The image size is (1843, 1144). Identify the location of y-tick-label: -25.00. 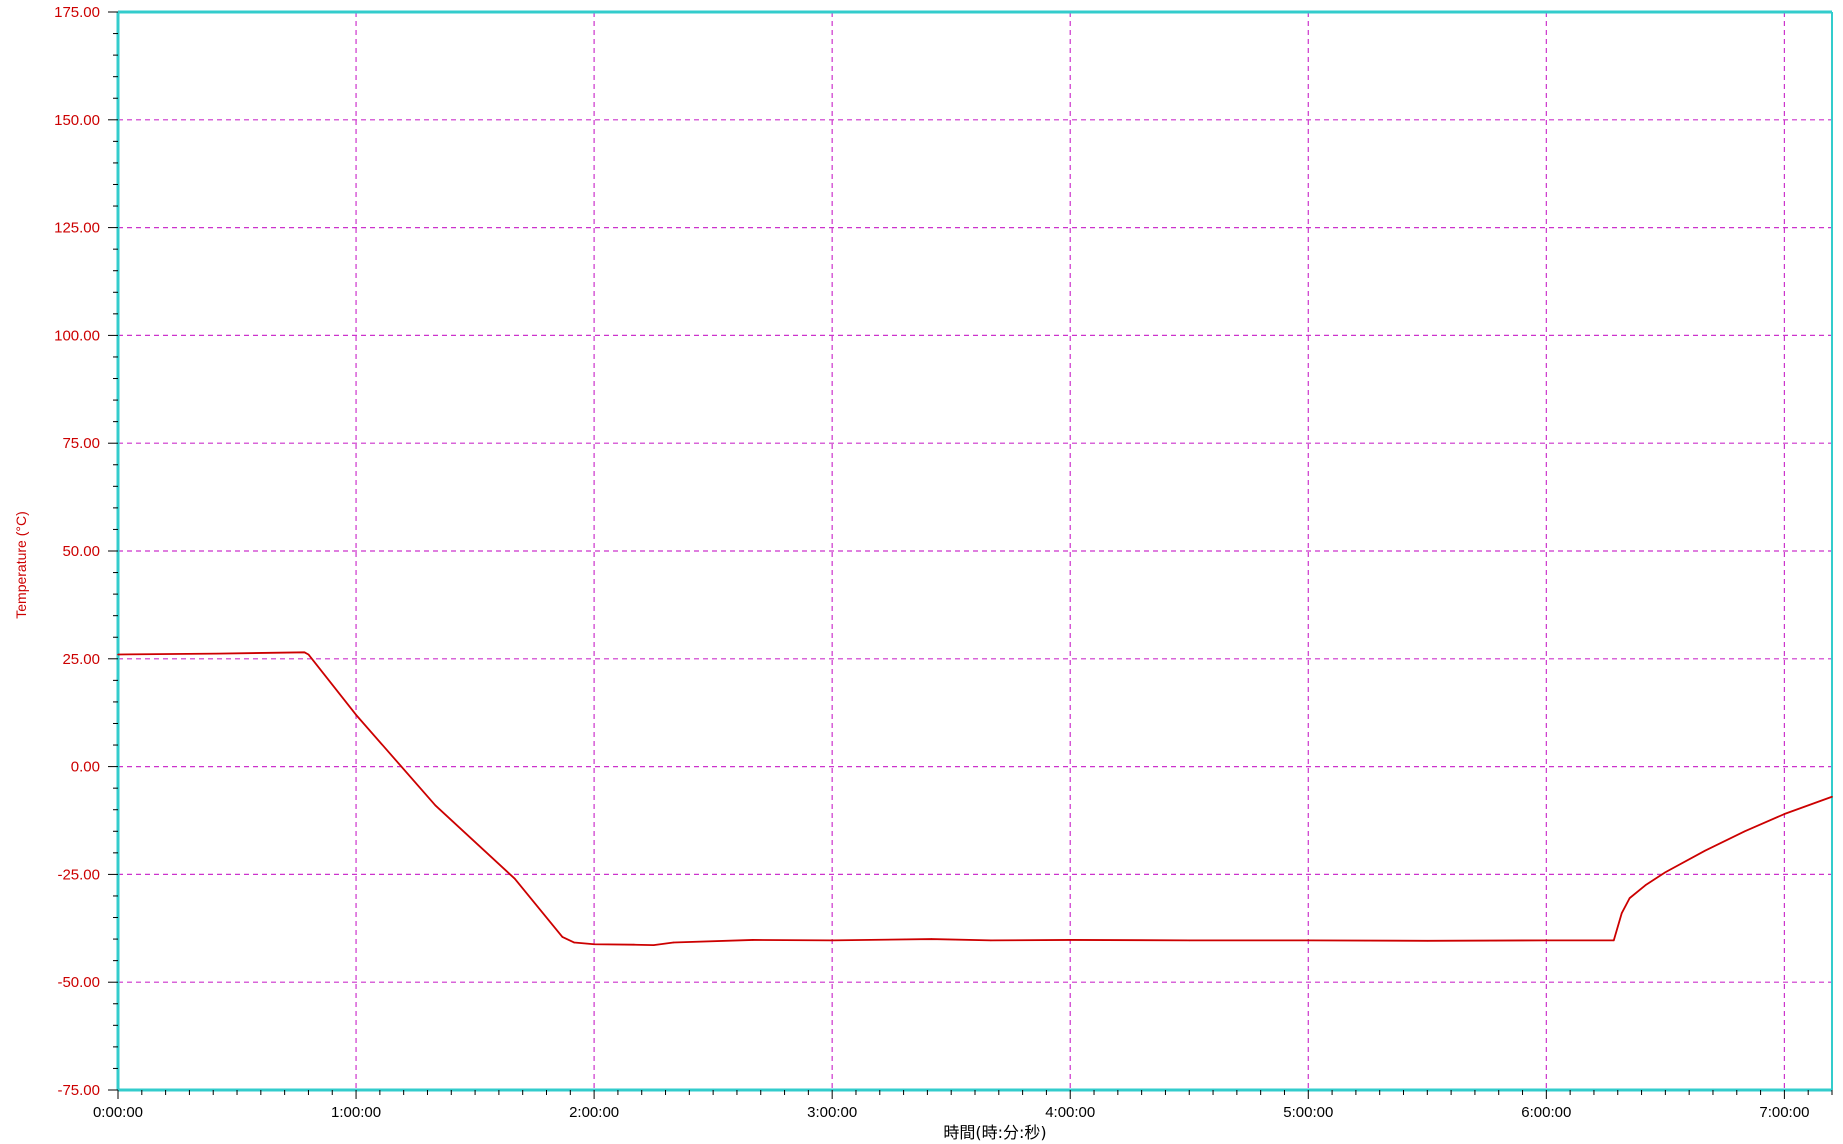
(78, 874).